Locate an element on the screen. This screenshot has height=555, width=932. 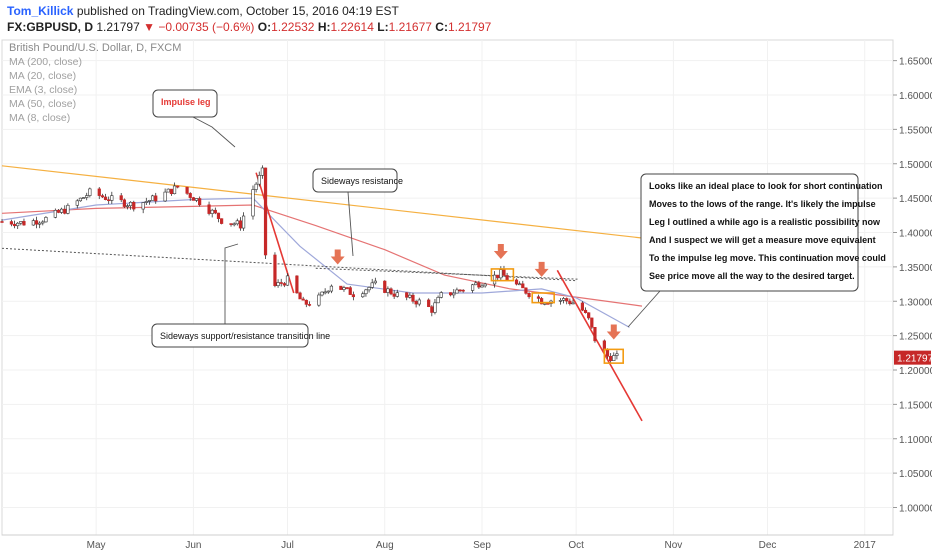
close-label: C: is located at coordinates (441, 27).